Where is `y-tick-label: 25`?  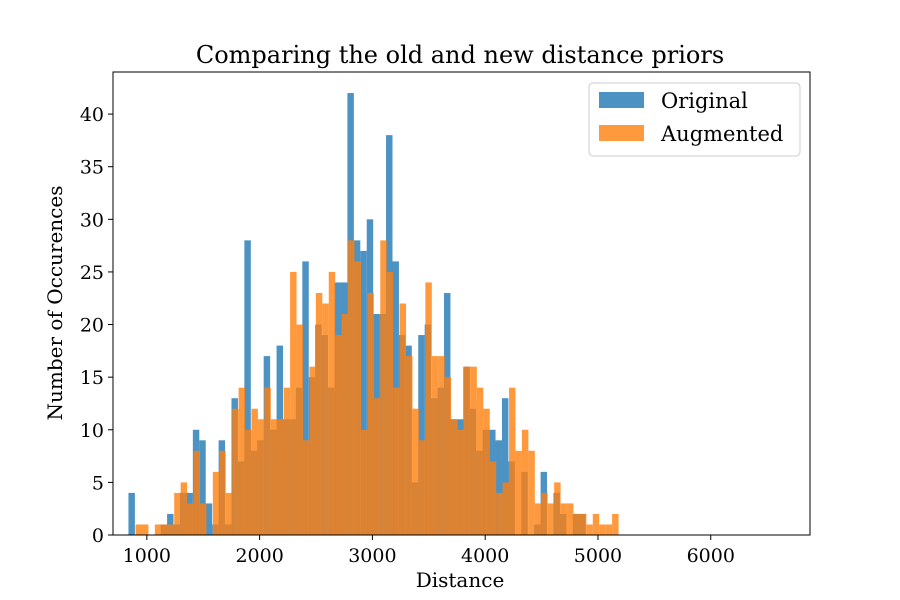 y-tick-label: 25 is located at coordinates (92, 273).